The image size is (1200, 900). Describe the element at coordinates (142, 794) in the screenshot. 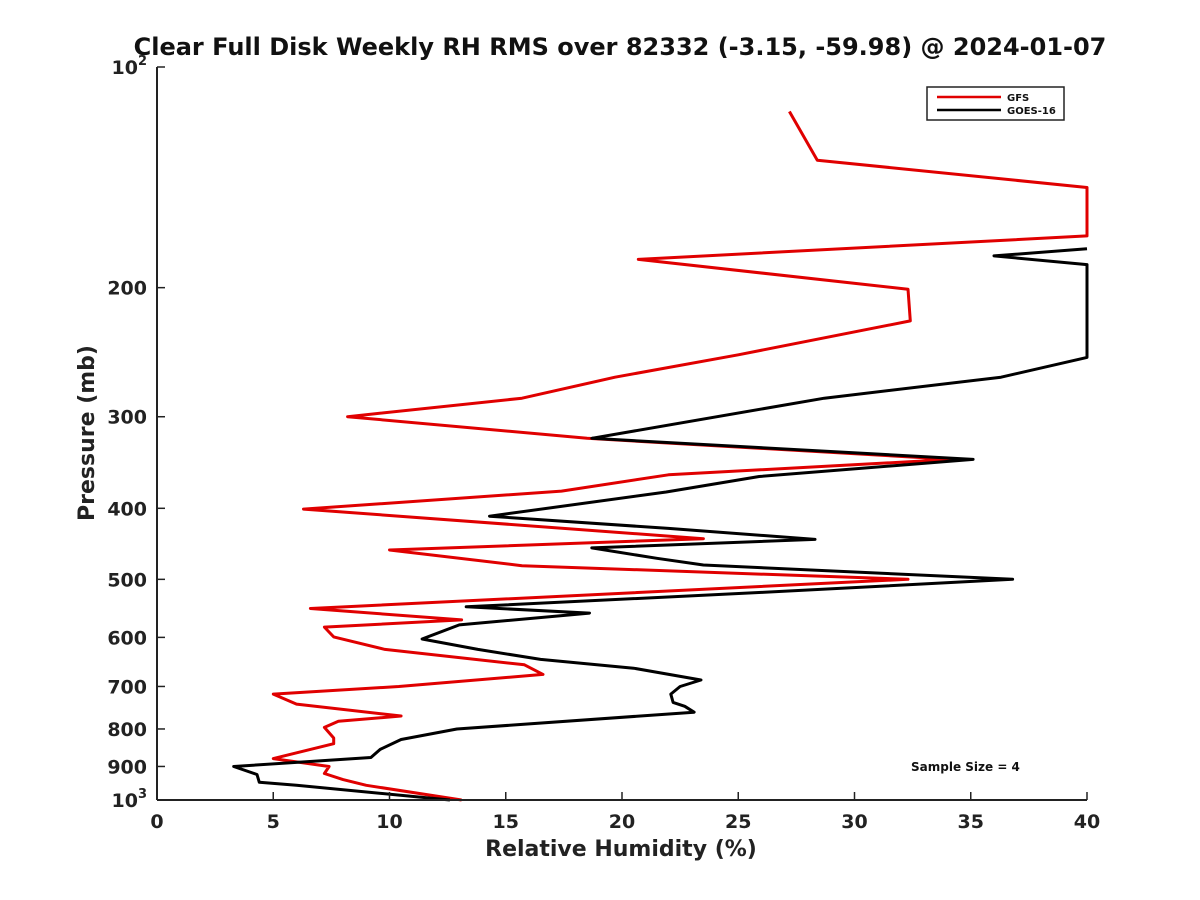

I see `y-tick-exponent: 3` at that location.